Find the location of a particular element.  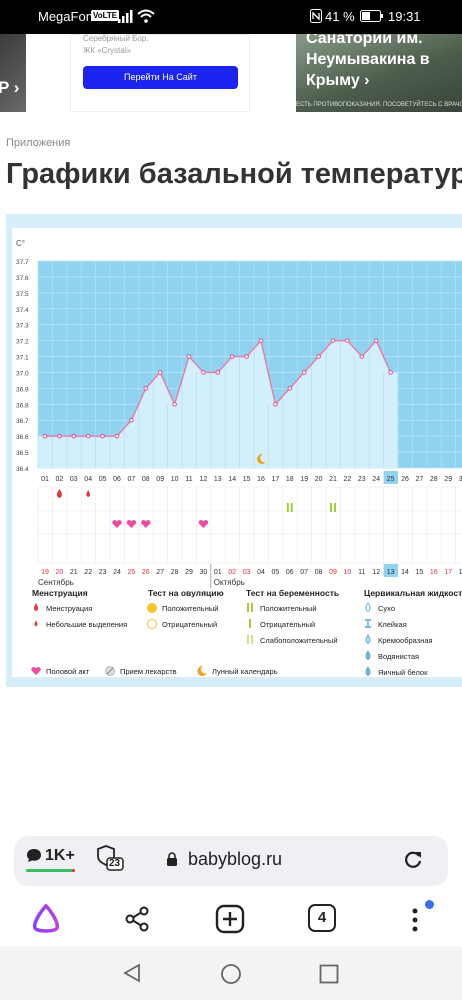

day-label: 16 is located at coordinates (261, 479).